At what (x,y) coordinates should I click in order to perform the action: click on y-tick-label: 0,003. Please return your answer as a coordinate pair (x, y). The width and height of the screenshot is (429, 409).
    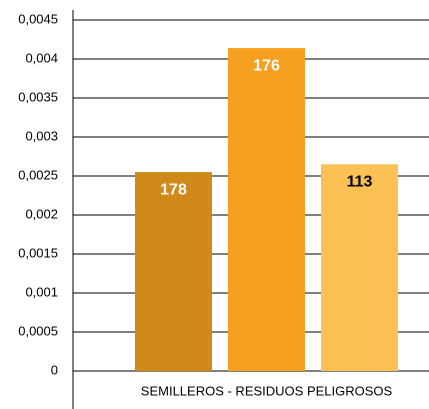
    Looking at the image, I should click on (41, 135).